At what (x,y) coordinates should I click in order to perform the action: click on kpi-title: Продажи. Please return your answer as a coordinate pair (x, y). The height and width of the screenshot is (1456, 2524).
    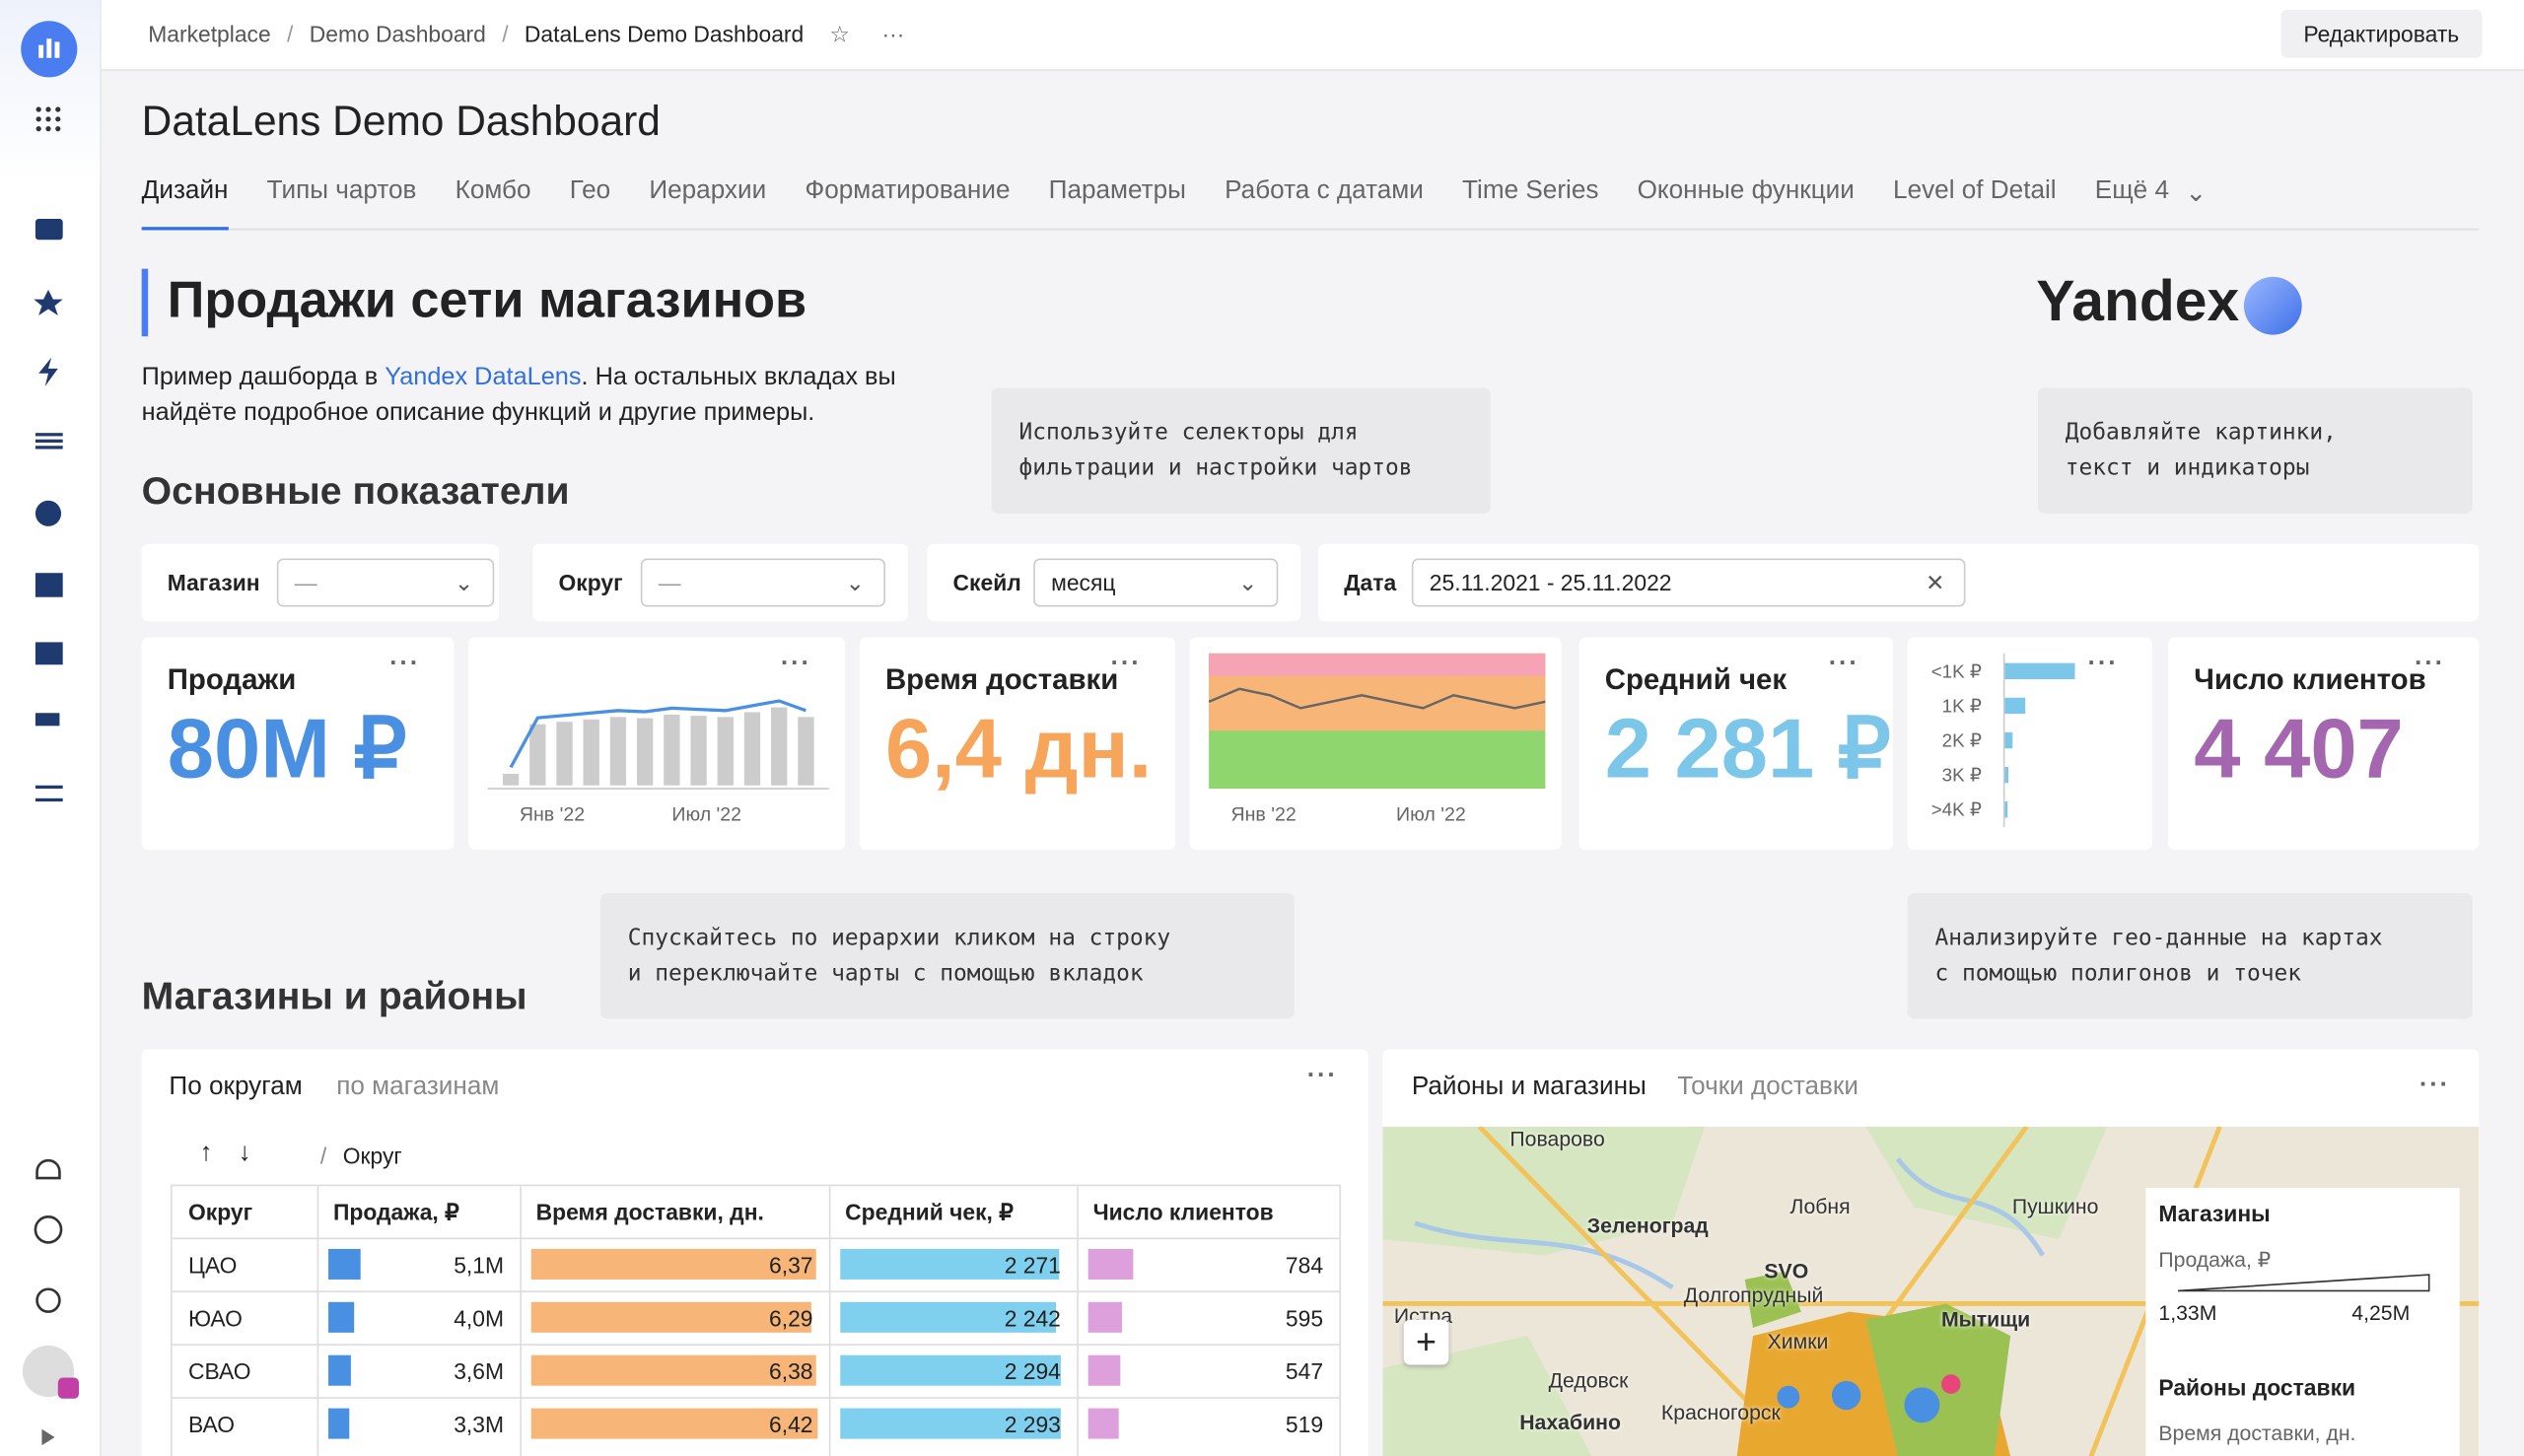
    Looking at the image, I should click on (232, 679).